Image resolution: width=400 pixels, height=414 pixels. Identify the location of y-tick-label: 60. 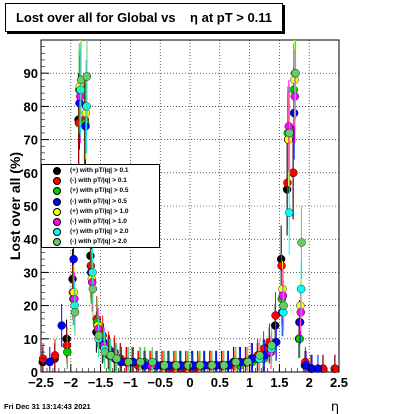
(31, 173).